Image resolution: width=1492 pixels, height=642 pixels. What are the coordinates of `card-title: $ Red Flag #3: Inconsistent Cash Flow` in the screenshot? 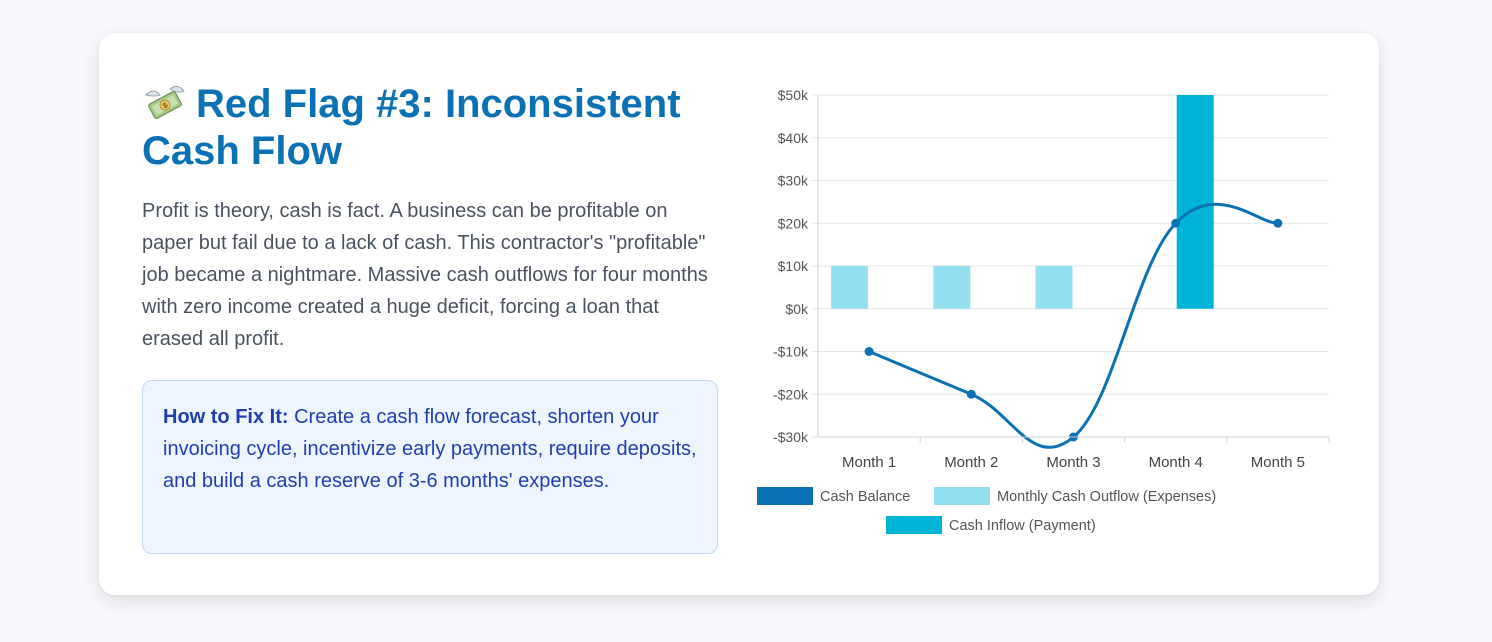 It's located at (411, 127).